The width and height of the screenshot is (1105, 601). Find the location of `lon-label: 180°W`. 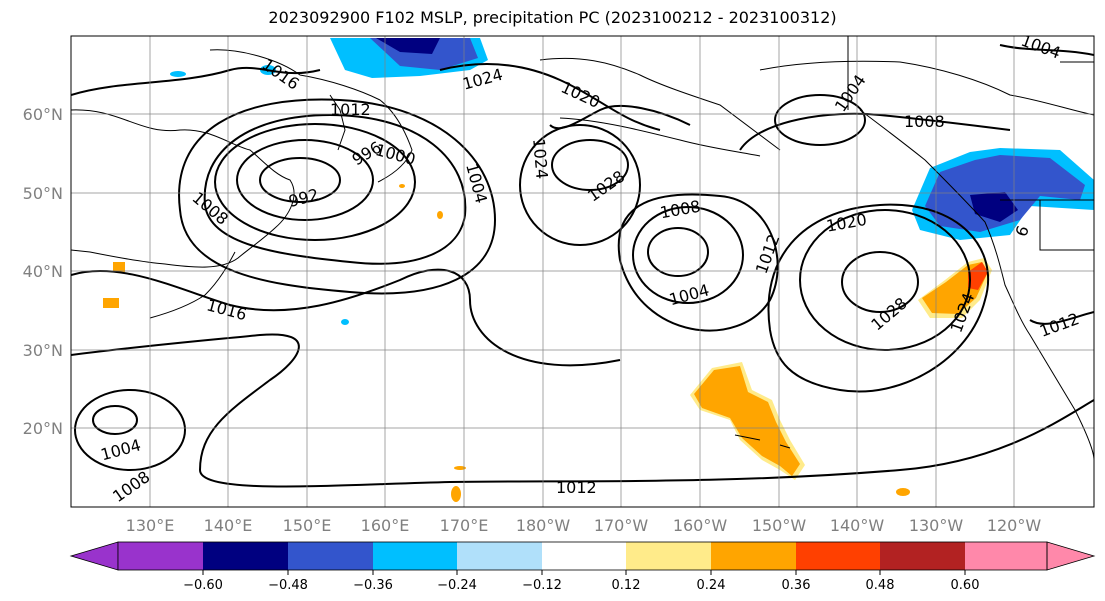

lon-label: 180°W is located at coordinates (543, 525).